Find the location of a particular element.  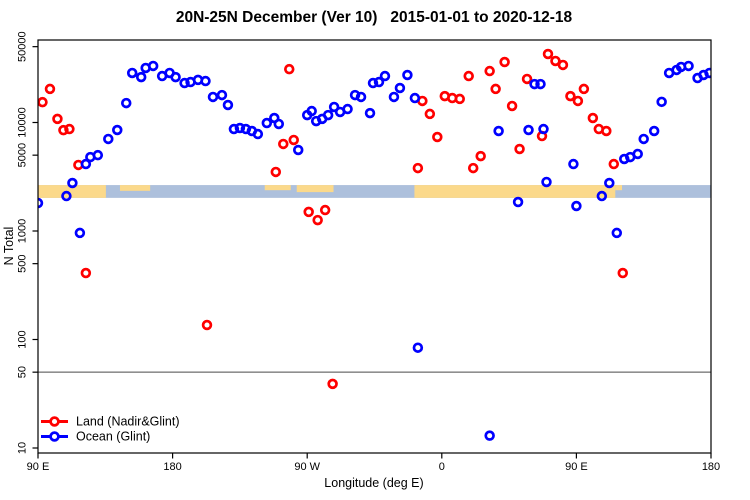

legend: Land (Nadir&Glint) Ocean (Glint) is located at coordinates (110, 429).